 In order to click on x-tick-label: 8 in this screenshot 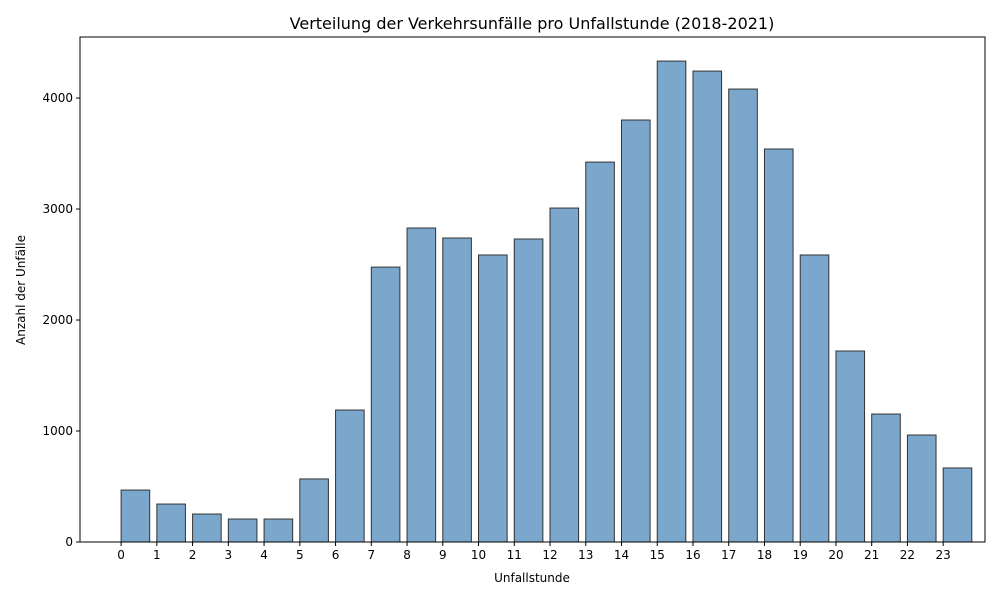, I will do `click(407, 555)`.